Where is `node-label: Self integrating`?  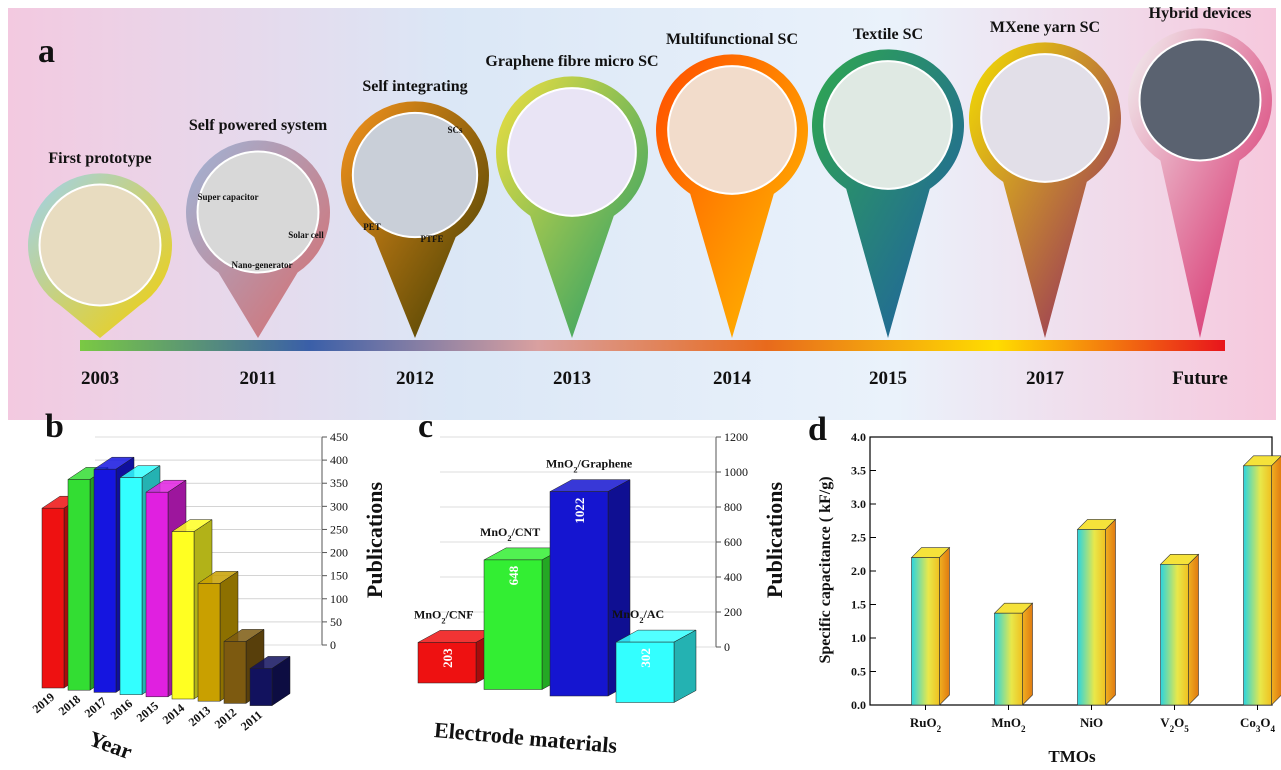
node-label: Self integrating is located at coordinates (414, 86).